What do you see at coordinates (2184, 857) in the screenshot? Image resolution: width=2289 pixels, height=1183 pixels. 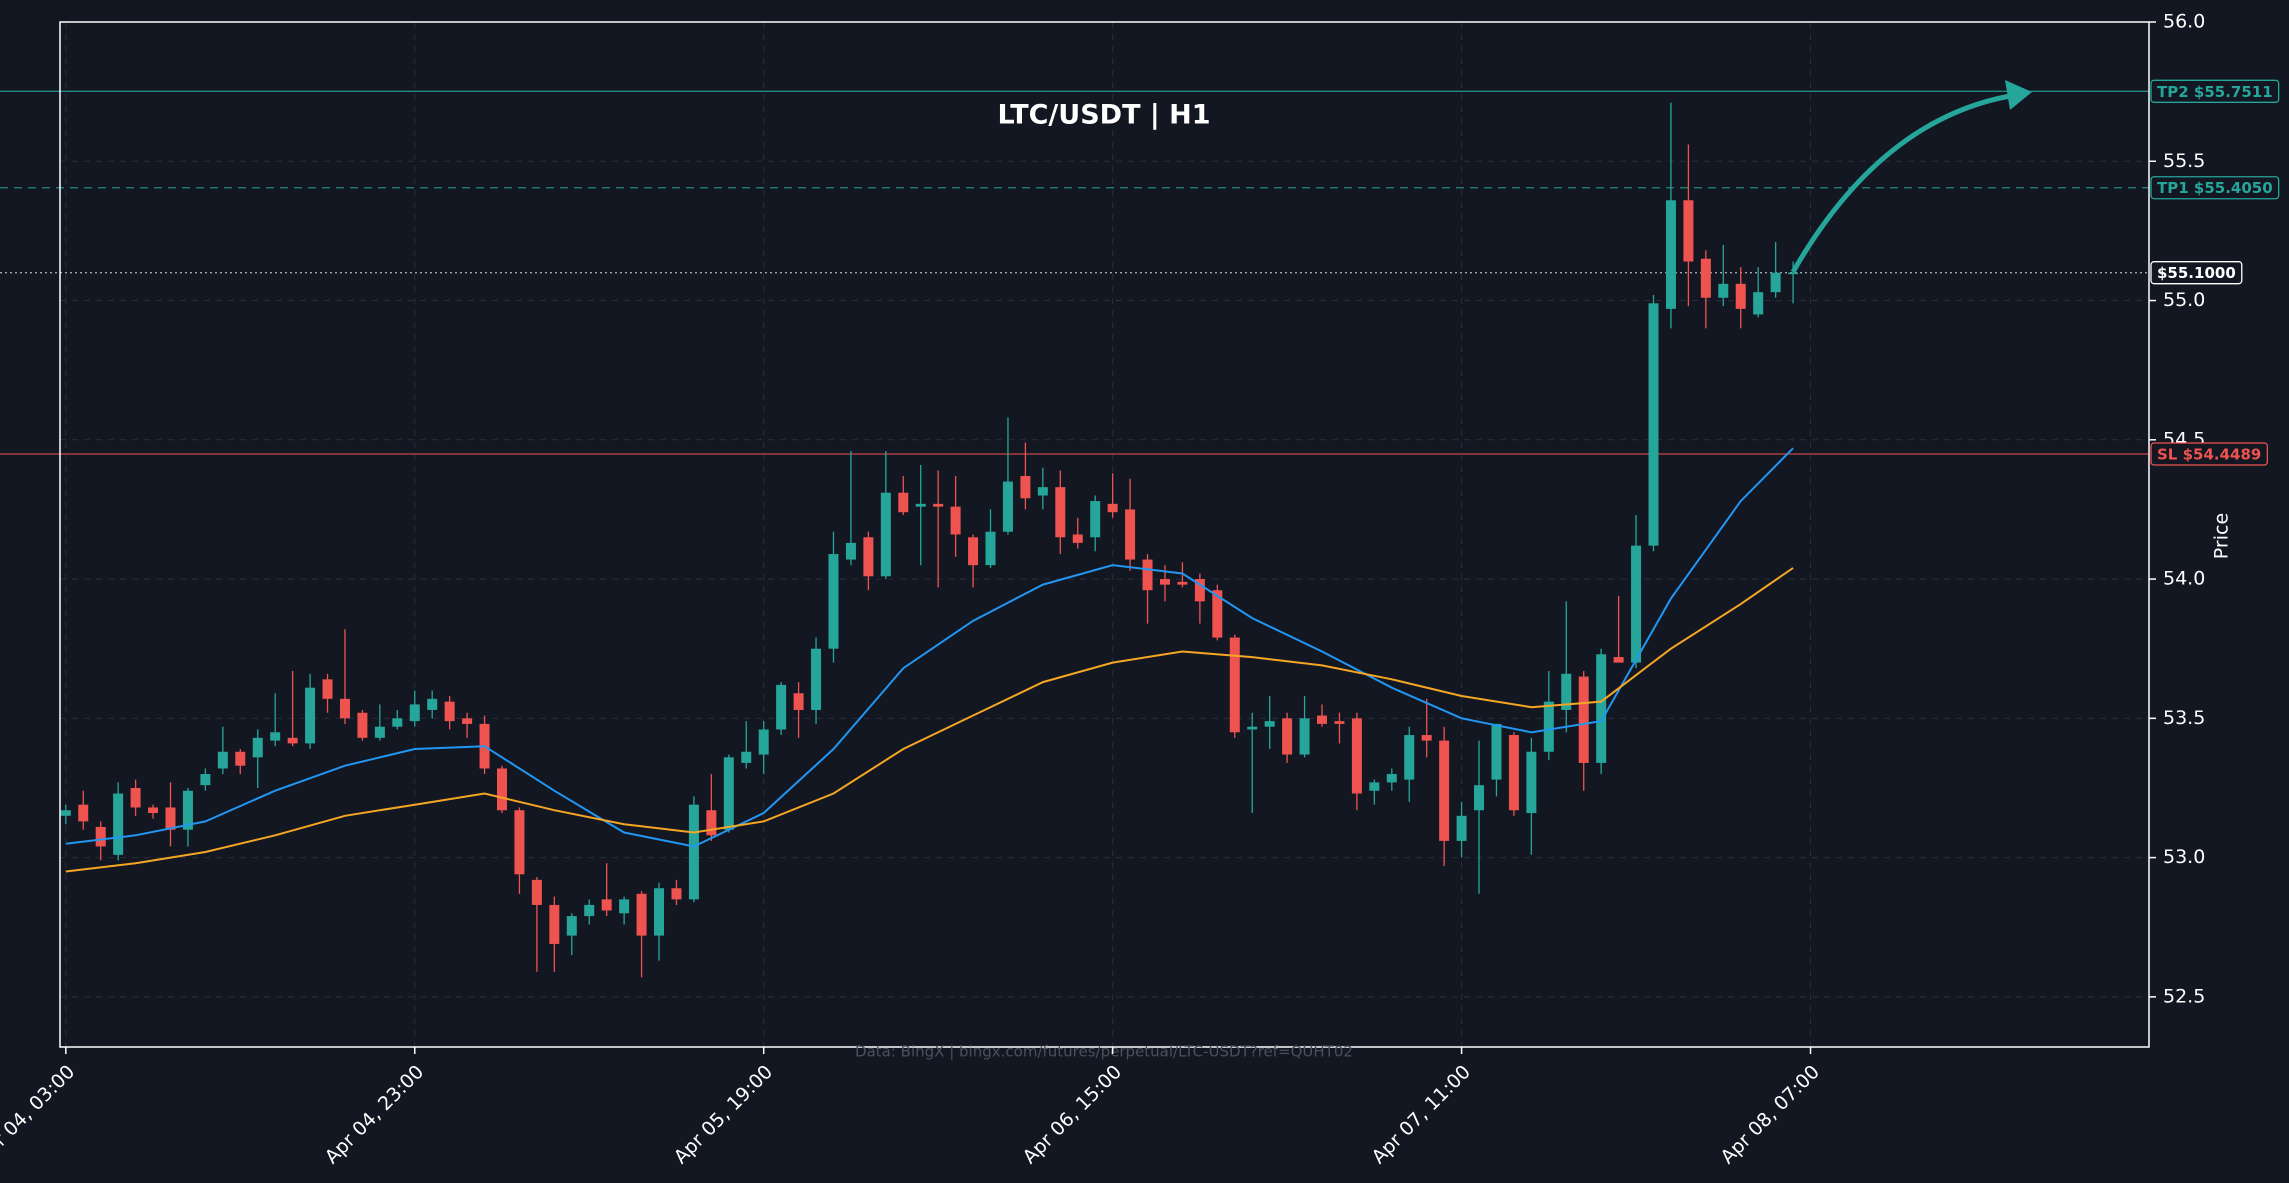 I see `y-tick-label: 53.0` at bounding box center [2184, 857].